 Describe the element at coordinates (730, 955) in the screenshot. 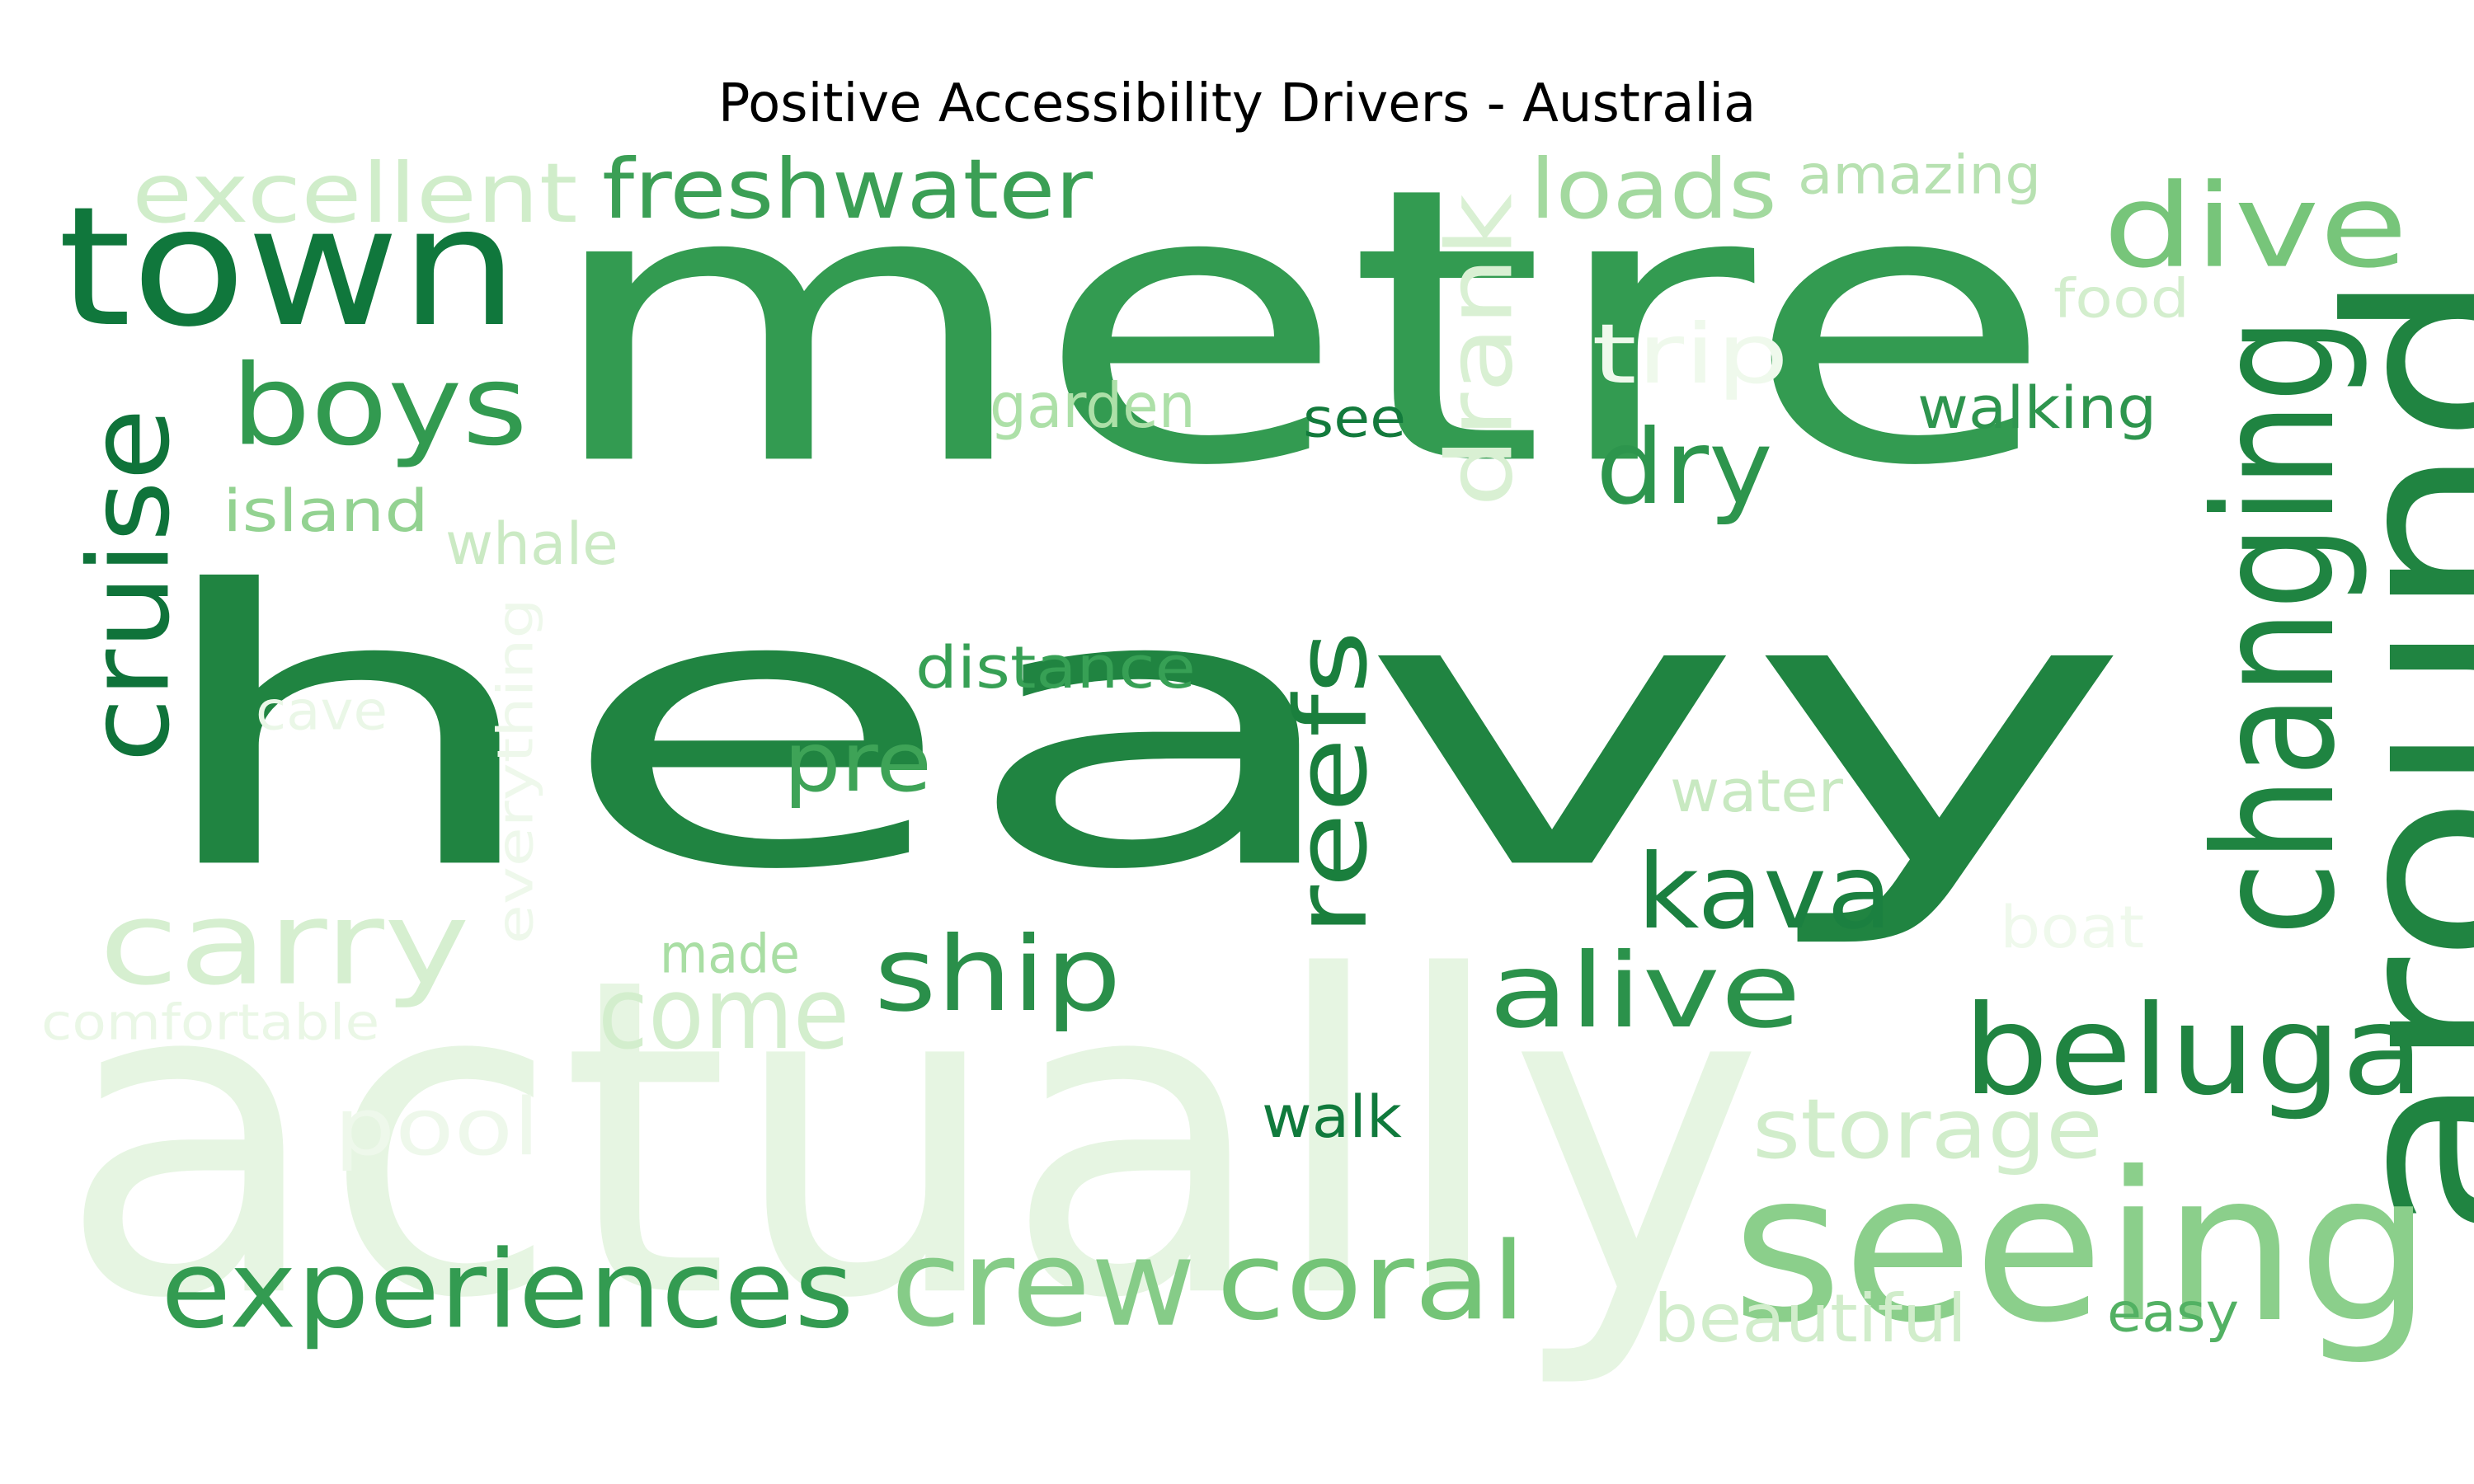

I see `word-made: made` at that location.